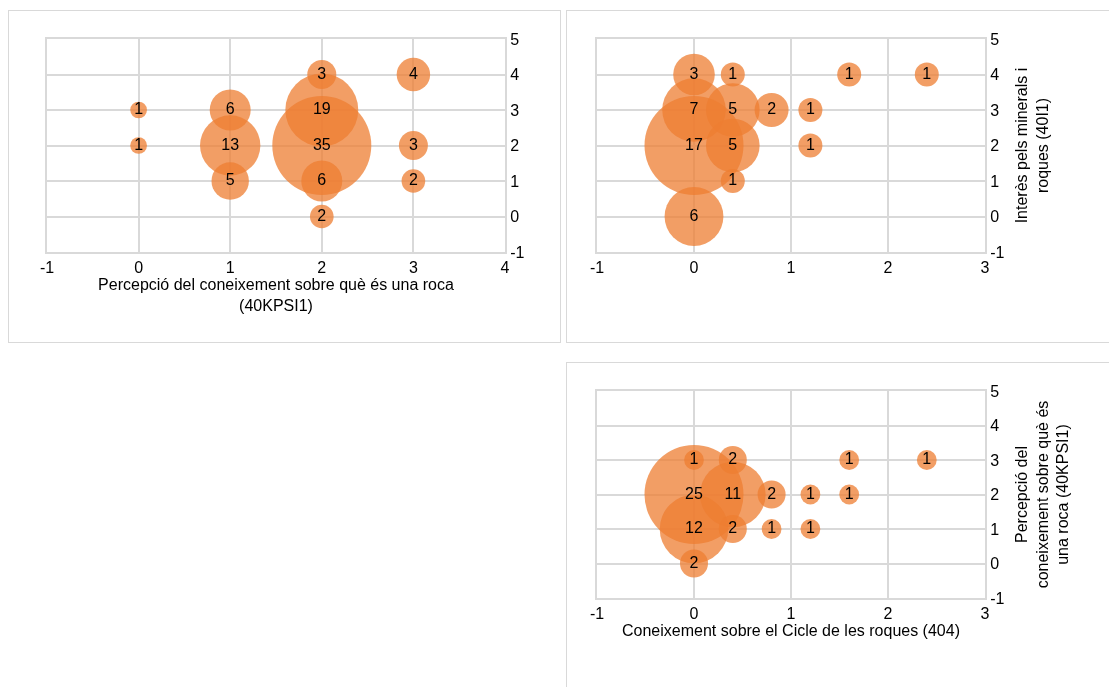 Image resolution: width=1109 pixels, height=687 pixels. I want to click on x-tick-label: 3, so click(413, 268).